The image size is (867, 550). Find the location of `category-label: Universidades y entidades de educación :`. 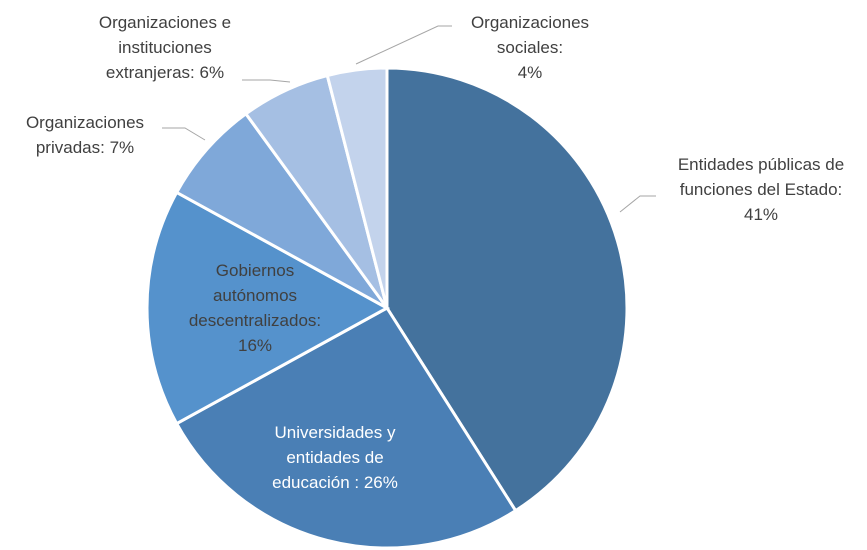

category-label: Universidades y entidades de educación : is located at coordinates (334, 457).